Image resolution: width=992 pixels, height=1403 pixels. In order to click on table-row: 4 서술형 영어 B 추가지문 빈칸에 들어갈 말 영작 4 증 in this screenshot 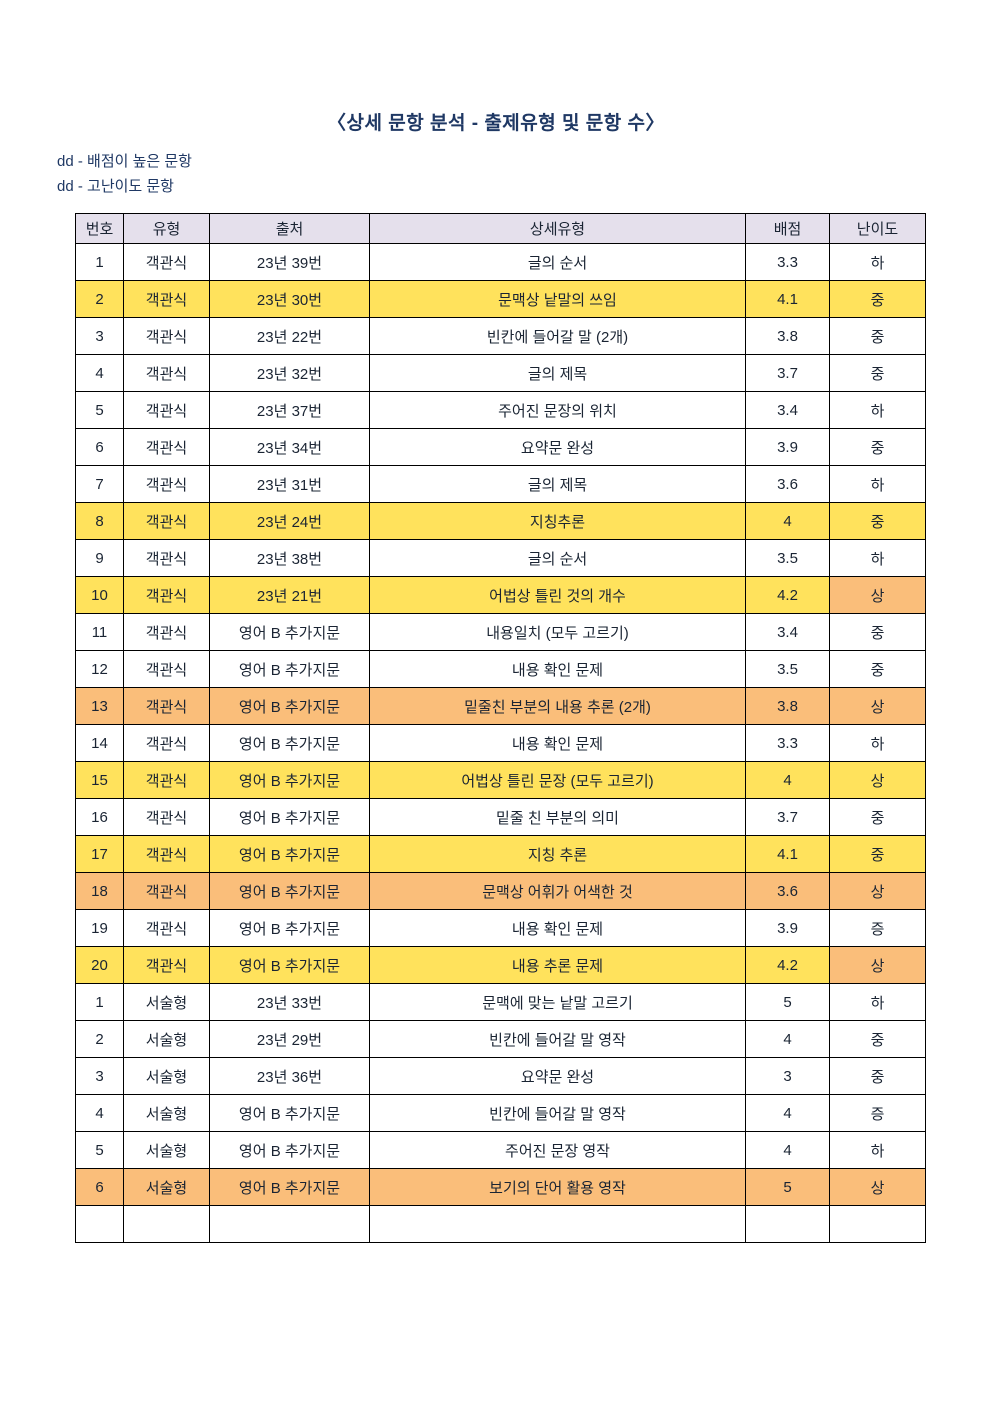, I will do `click(500, 1113)`.